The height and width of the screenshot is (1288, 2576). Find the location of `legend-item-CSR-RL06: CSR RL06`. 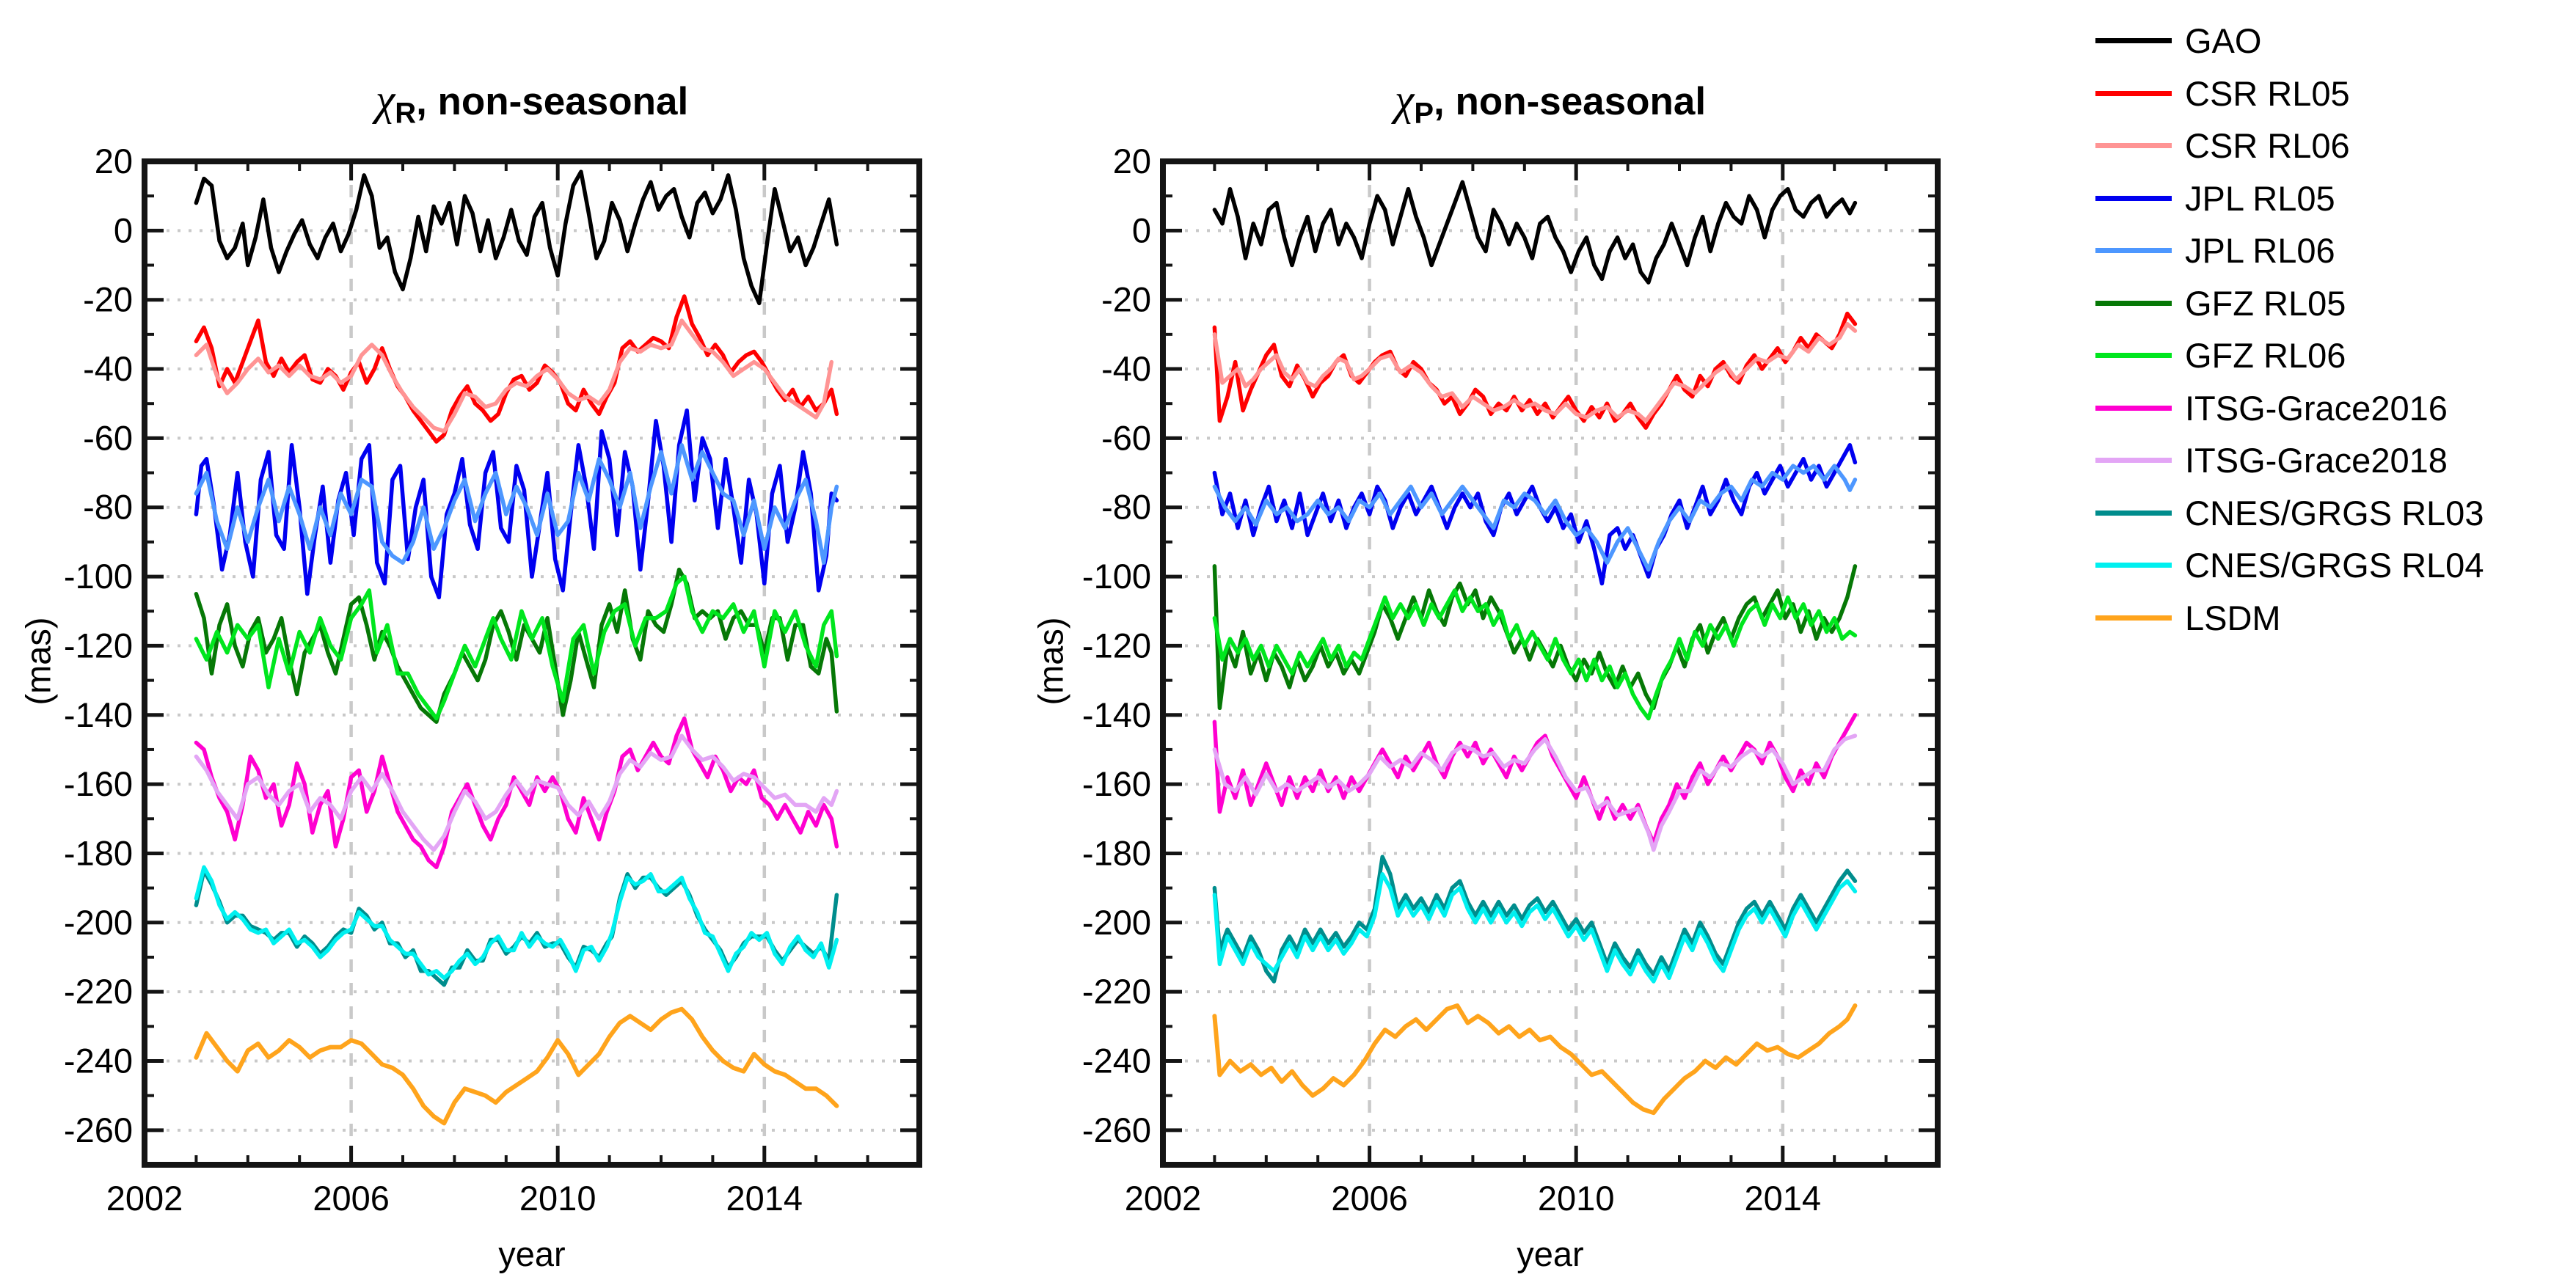

legend-item-CSR-RL06: CSR RL06 is located at coordinates (2289, 146).